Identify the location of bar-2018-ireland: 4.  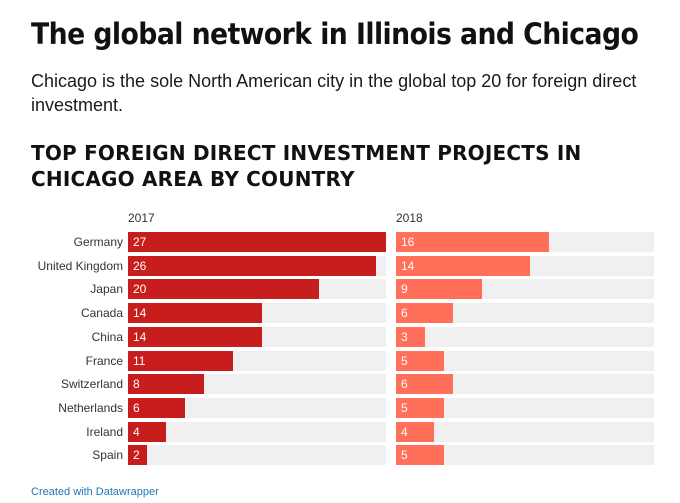
(415, 432).